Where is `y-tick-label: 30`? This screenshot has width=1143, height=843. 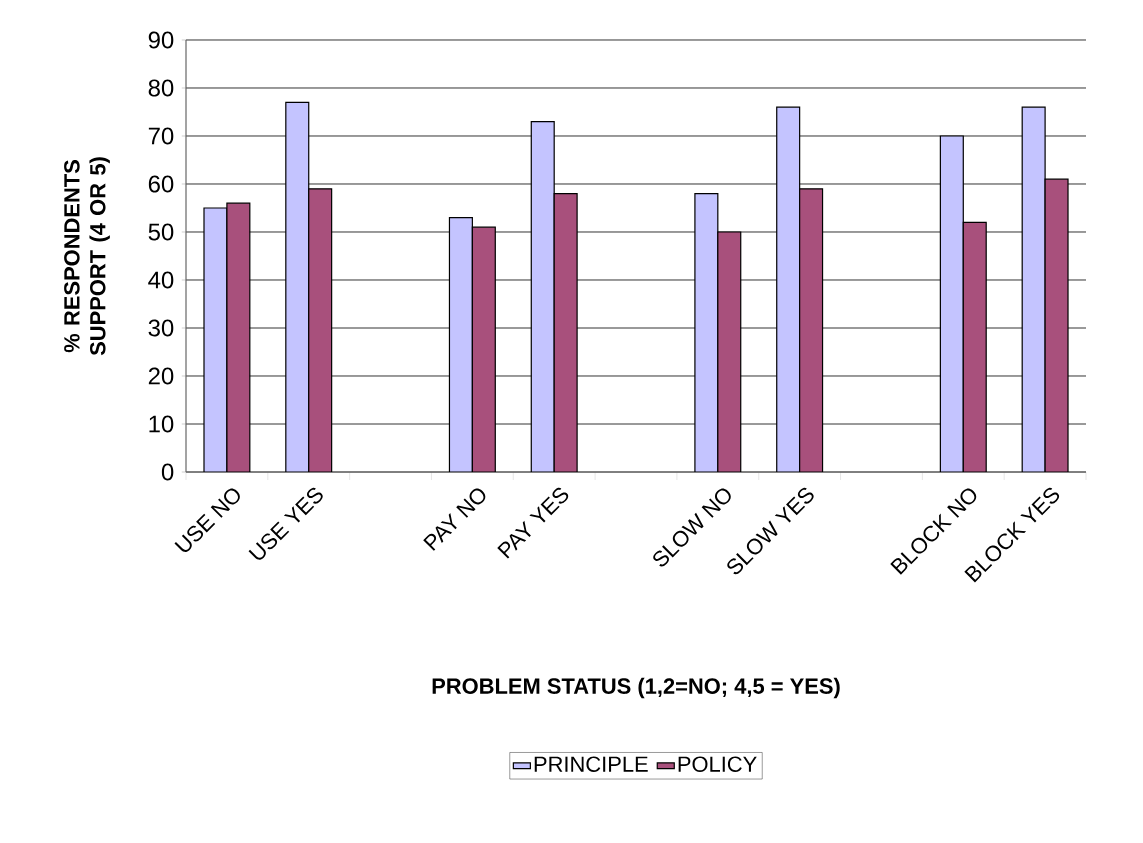
y-tick-label: 30 is located at coordinates (161, 328).